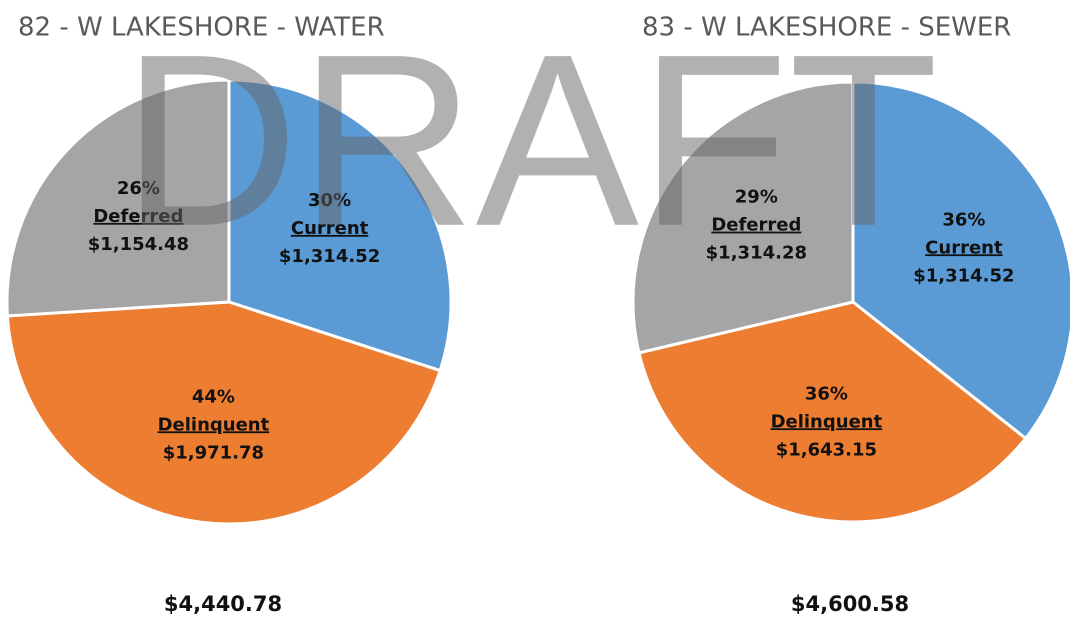 The image size is (1070, 620). What do you see at coordinates (213, 452) in the screenshot?
I see `slice-amount: $1,971.78` at bounding box center [213, 452].